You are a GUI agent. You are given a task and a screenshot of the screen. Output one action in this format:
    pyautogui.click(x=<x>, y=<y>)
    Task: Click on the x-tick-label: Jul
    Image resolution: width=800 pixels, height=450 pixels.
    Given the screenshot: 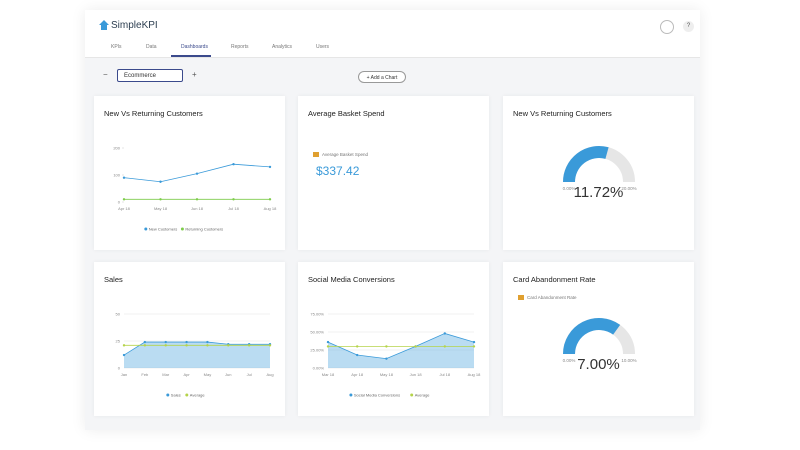 What is the action you would take?
    pyautogui.click(x=249, y=374)
    